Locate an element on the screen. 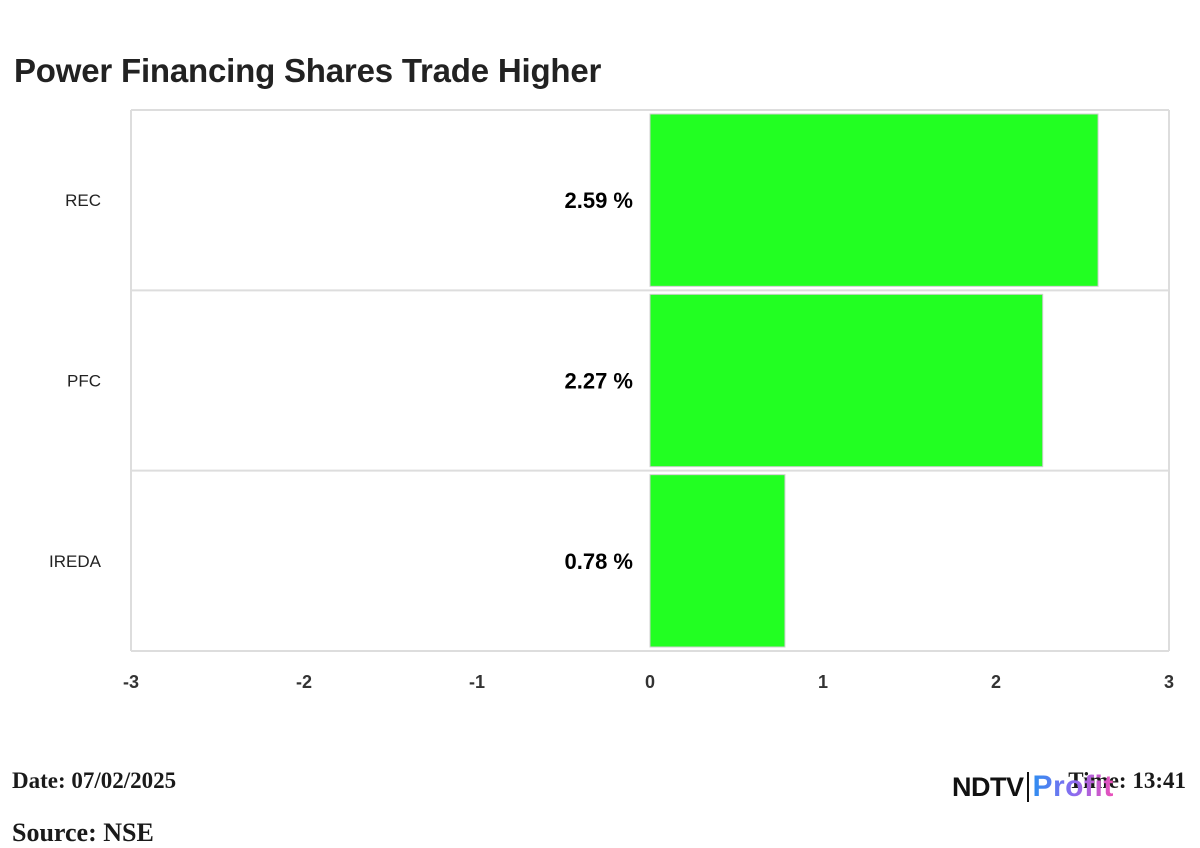 The image size is (1200, 848). bar-ireda is located at coordinates (717, 561).